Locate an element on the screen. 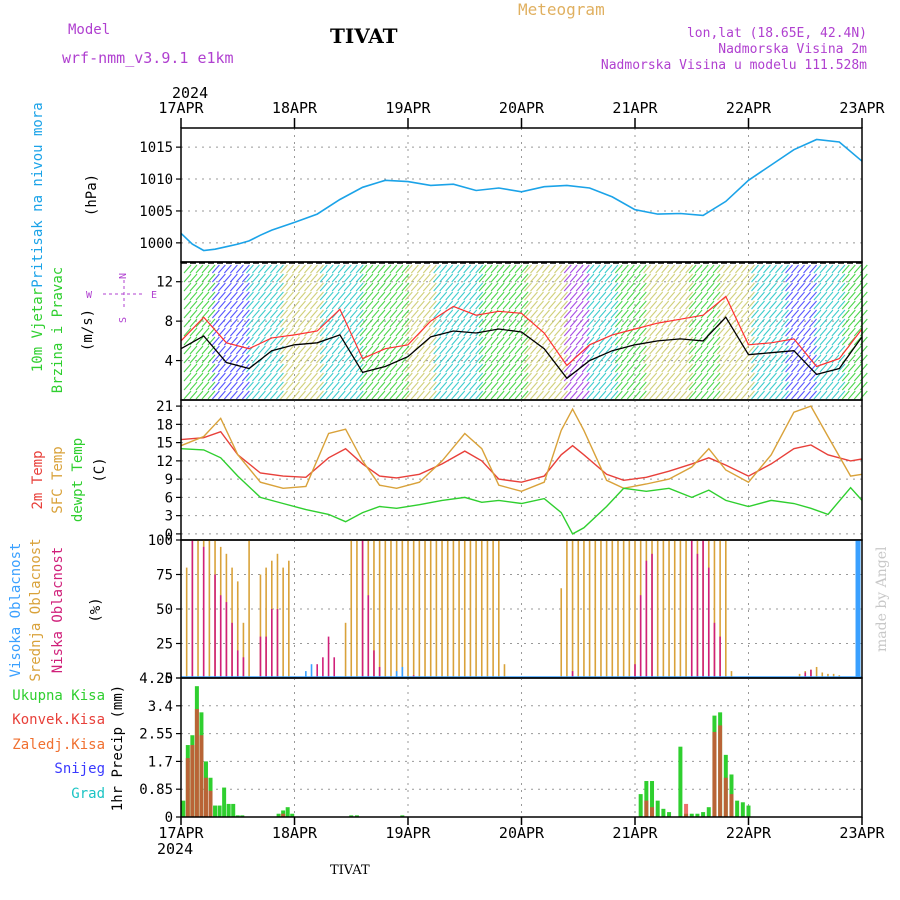 Image resolution: width=900 pixels, height=900 pixels. precip-legend-1: Konvek.Kisa is located at coordinates (58, 720).